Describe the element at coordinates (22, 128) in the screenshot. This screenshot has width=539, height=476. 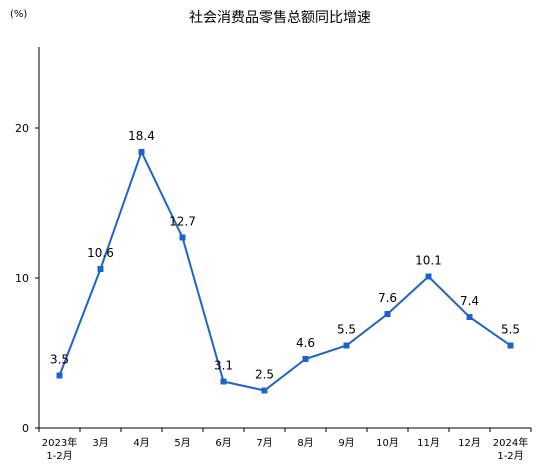
I see `y-tick-label: 20` at that location.